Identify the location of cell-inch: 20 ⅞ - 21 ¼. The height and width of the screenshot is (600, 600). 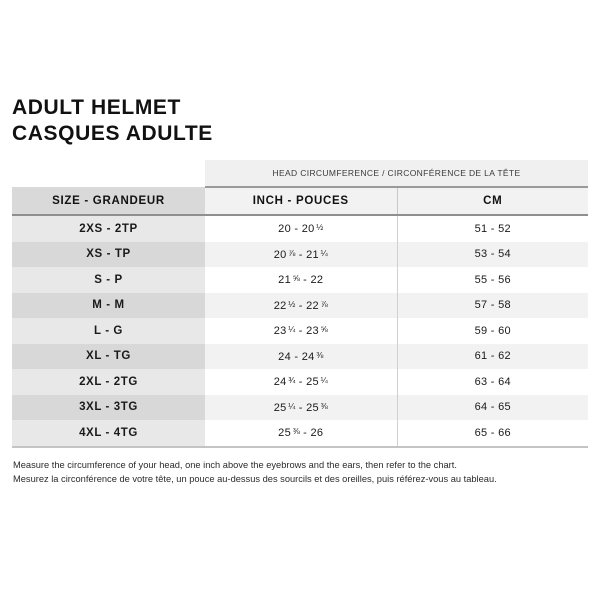
(301, 254).